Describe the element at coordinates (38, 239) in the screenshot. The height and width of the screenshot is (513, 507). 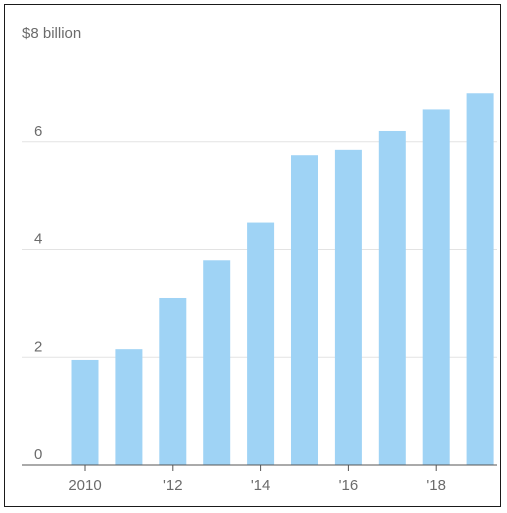
I see `y-tick-label: 4` at that location.